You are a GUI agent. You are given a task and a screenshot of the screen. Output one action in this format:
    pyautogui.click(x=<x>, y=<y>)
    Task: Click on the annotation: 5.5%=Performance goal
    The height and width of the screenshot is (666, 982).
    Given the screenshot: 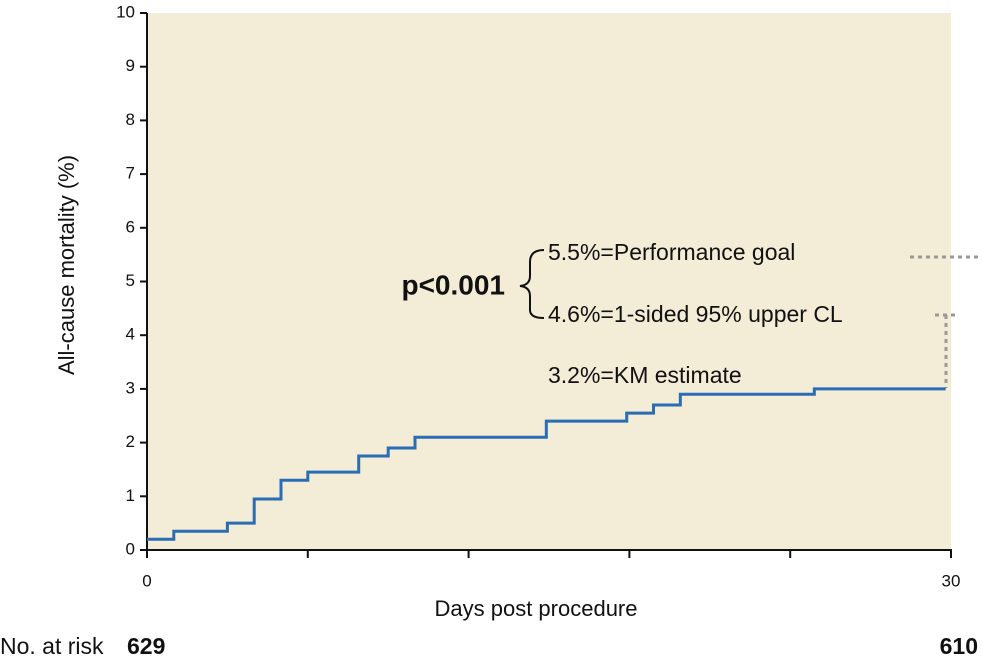 What is the action you would take?
    pyautogui.click(x=671, y=252)
    